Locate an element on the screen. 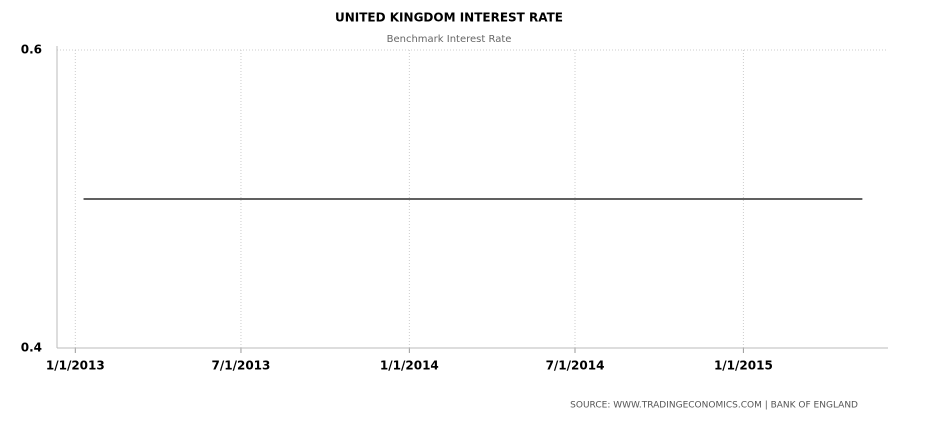 The width and height of the screenshot is (951, 421). y-tick-label: 0.6 is located at coordinates (31, 50).